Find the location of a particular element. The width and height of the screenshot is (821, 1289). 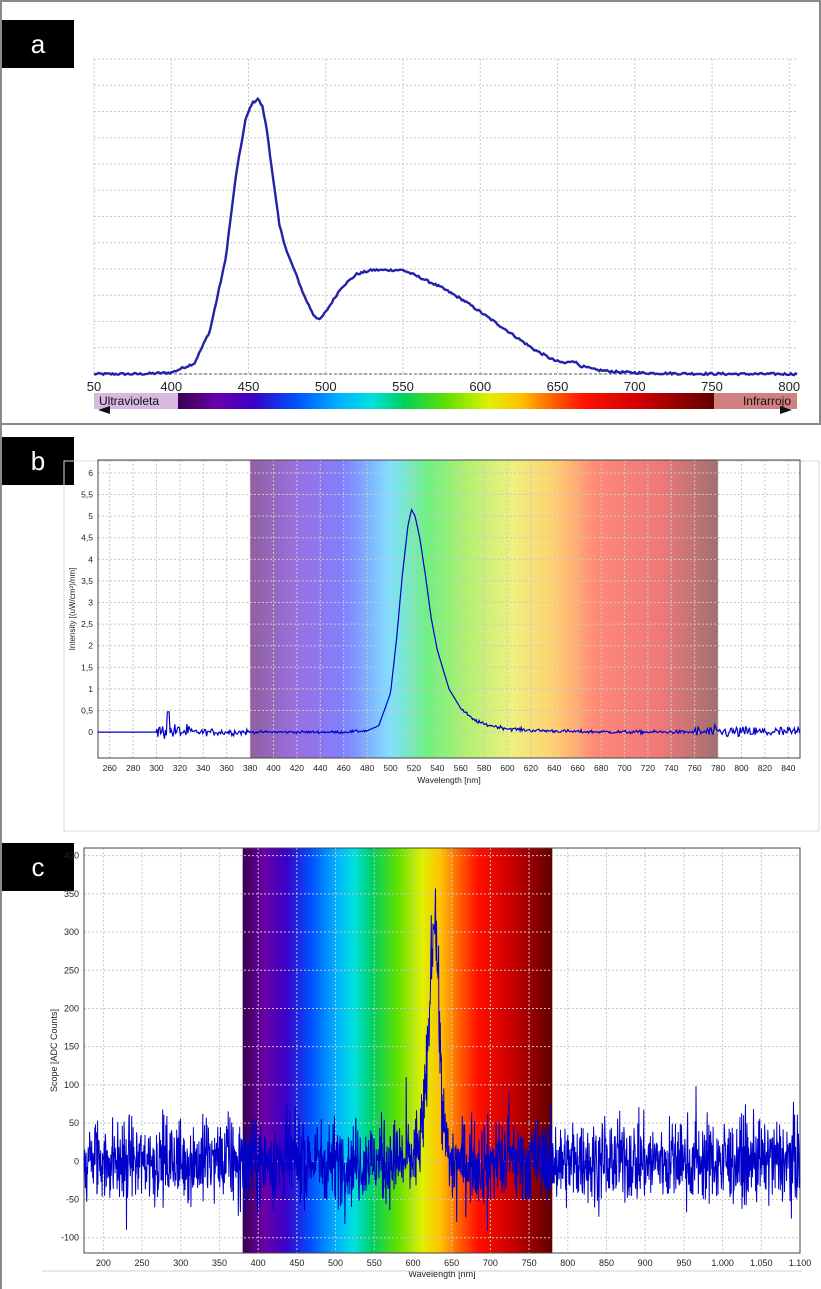

x-tick-label: 360 is located at coordinates (227, 768).